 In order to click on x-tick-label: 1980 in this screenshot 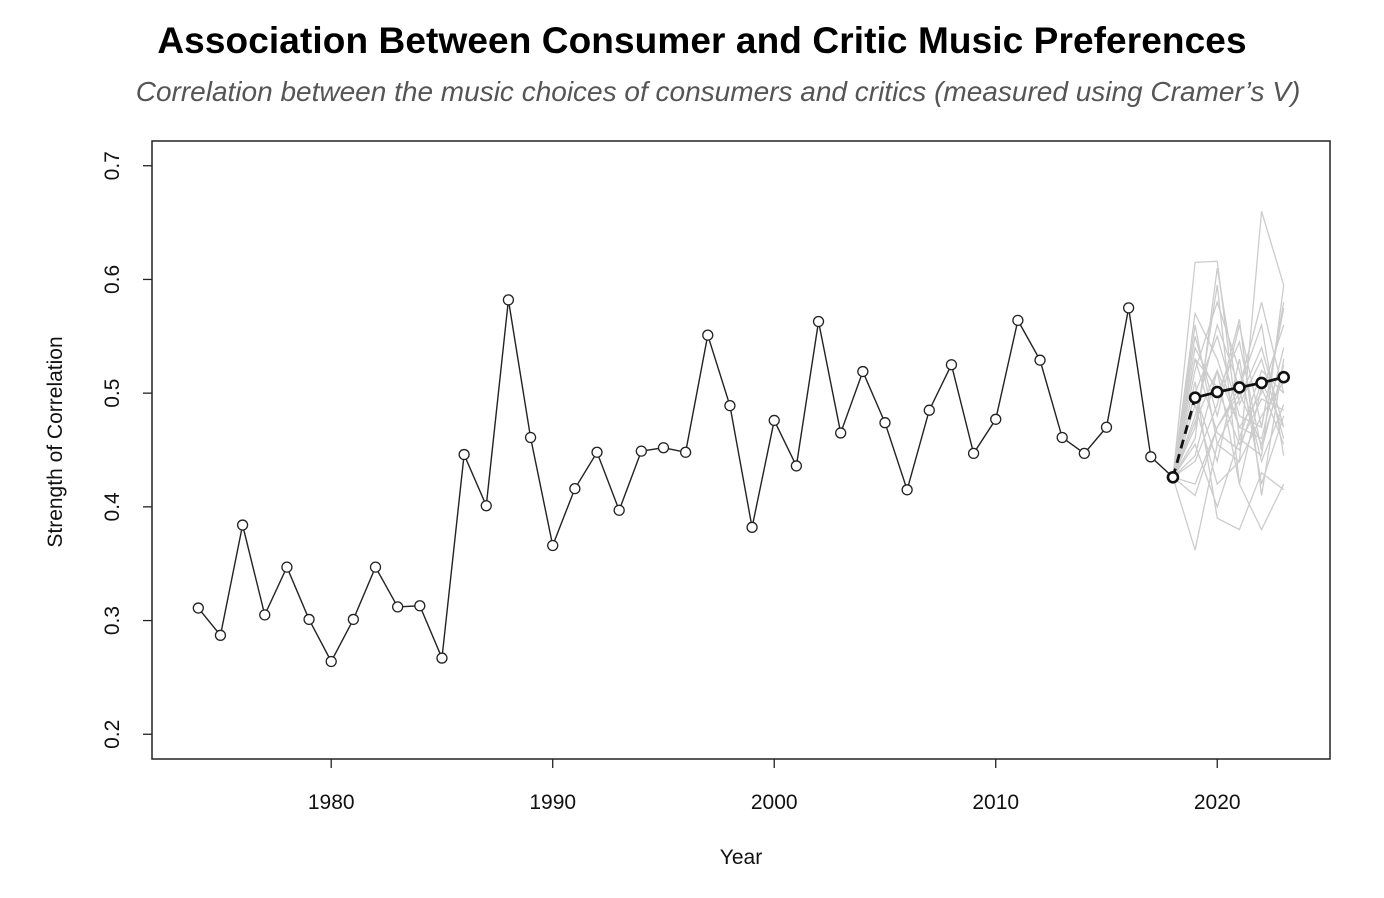, I will do `click(331, 802)`.